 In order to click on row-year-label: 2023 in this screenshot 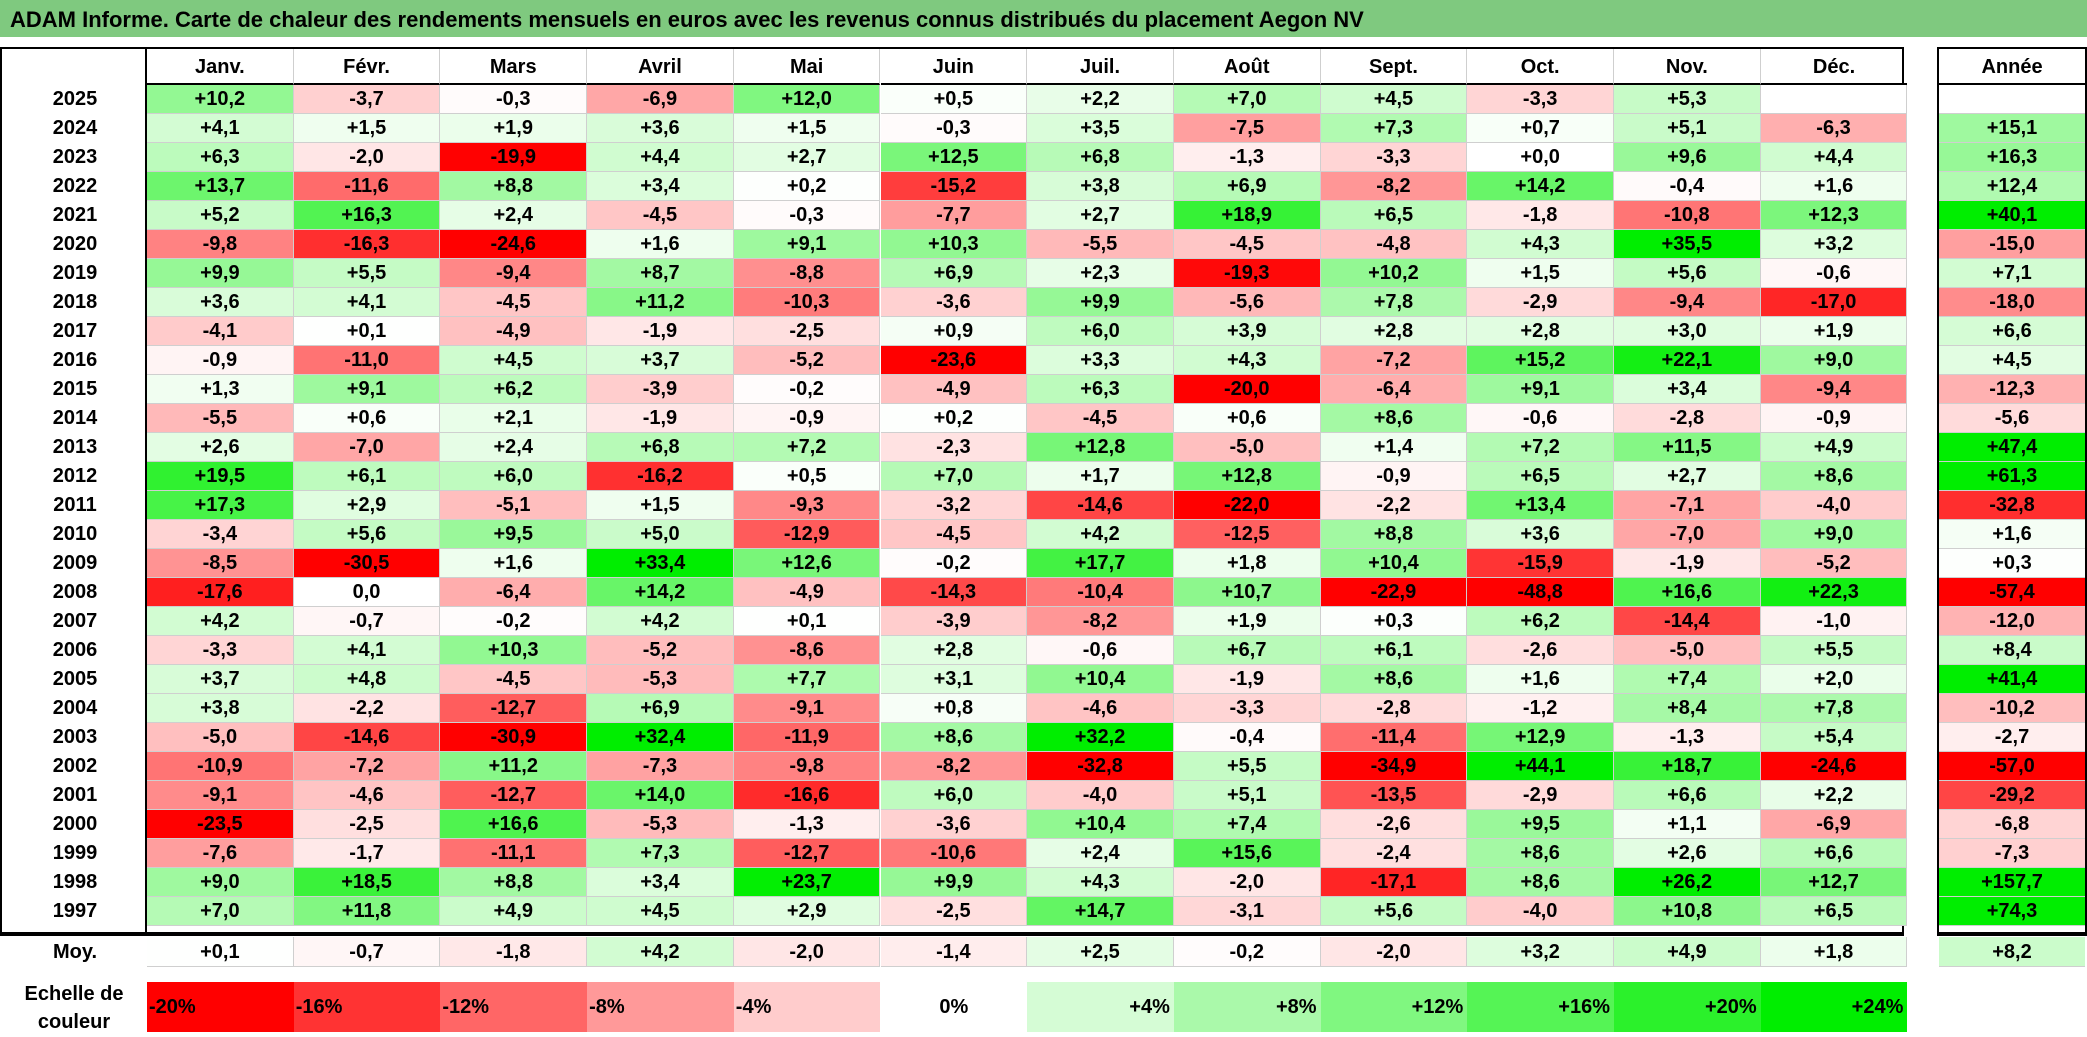, I will do `click(75, 157)`.